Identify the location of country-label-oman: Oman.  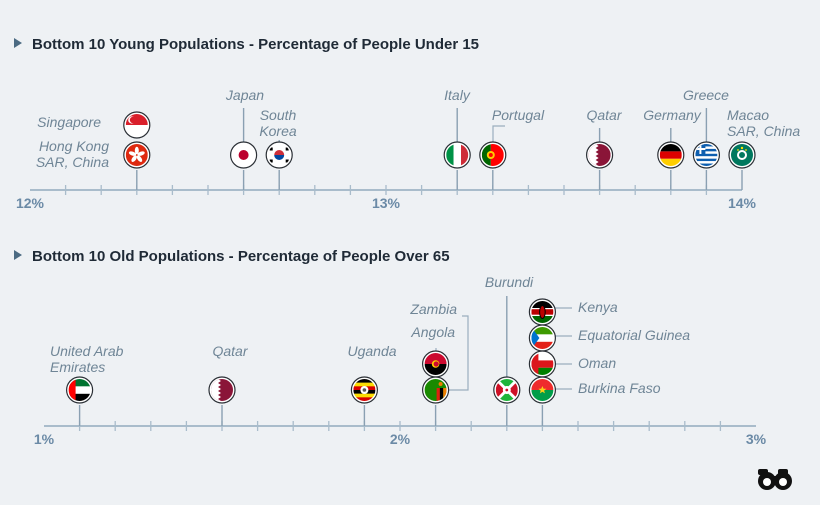
(597, 363).